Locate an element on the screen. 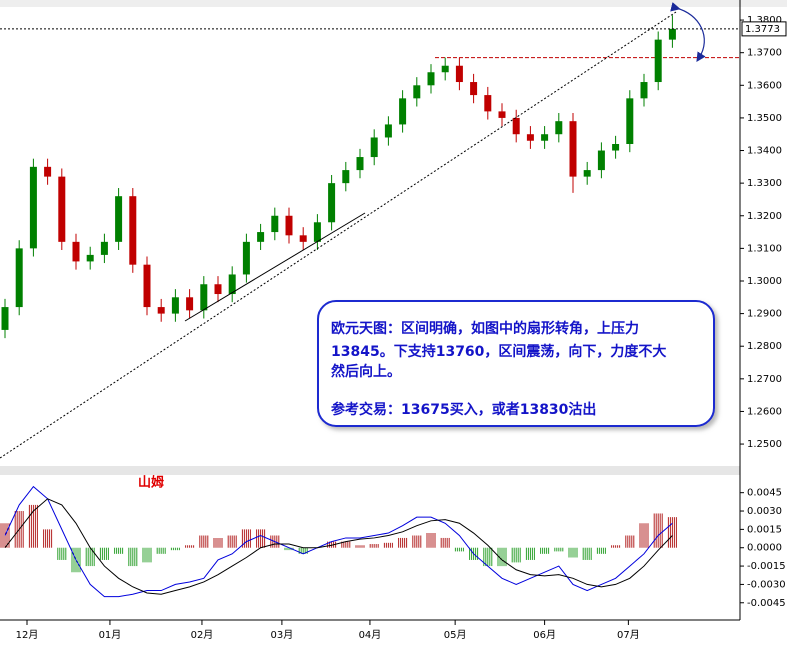  x-tick-label: 03月 is located at coordinates (282, 635).